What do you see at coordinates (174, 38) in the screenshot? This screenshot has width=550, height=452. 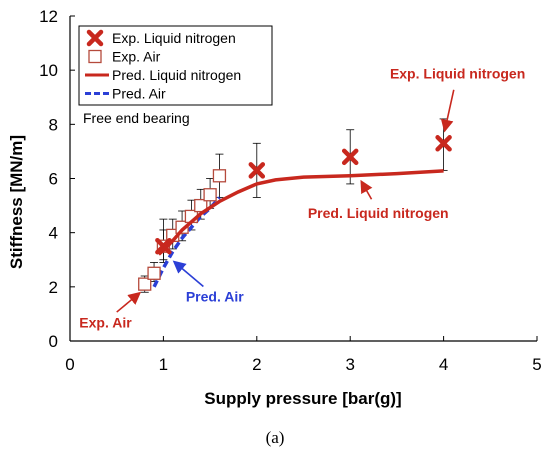 I see `legend-label: Exp. Liquid nitrogen` at bounding box center [174, 38].